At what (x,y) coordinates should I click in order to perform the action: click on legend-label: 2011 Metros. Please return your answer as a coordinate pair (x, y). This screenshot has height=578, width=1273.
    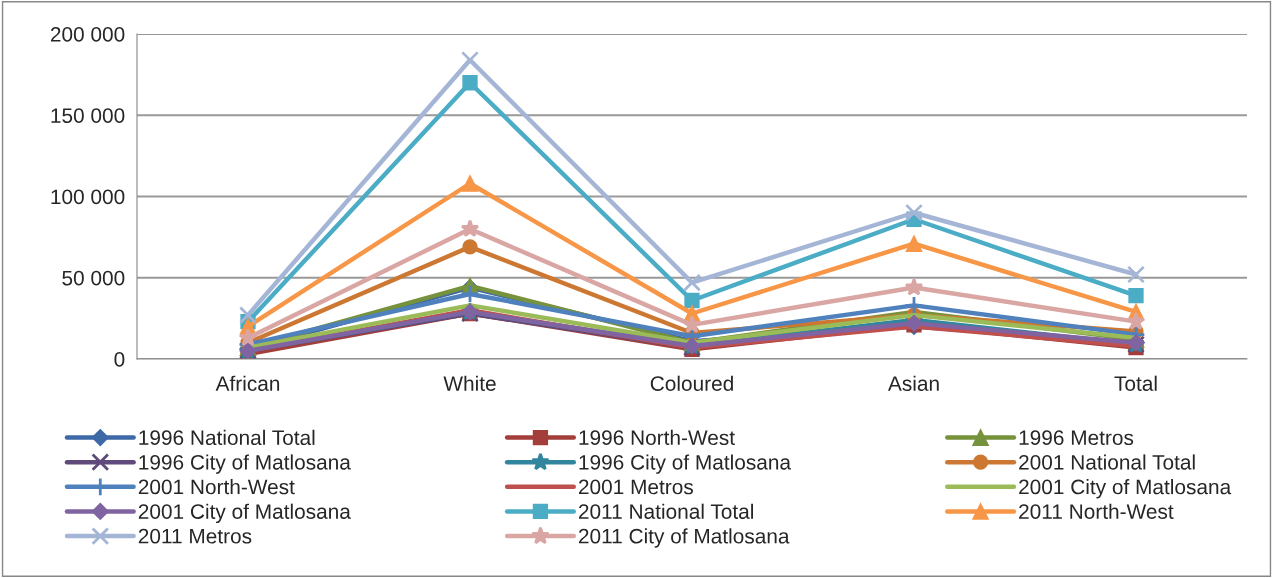
    Looking at the image, I should click on (195, 536).